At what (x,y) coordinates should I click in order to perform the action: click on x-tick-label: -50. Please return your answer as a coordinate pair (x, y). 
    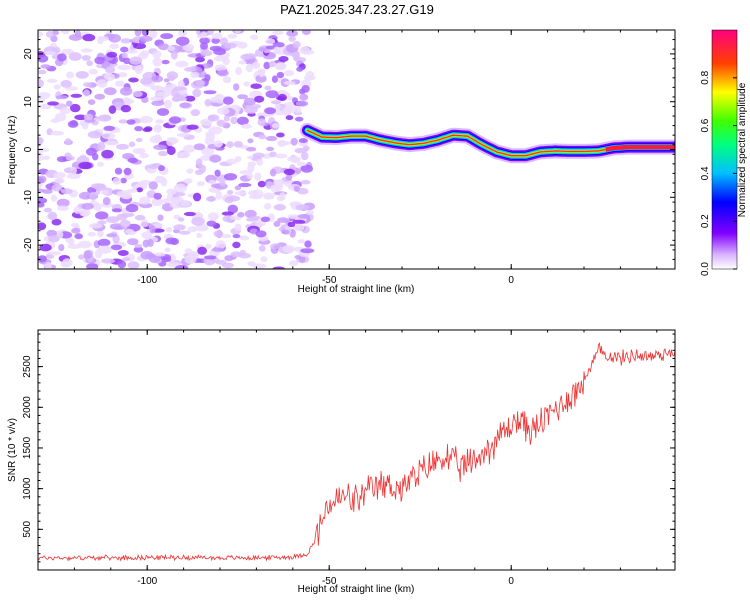
    Looking at the image, I should click on (329, 280).